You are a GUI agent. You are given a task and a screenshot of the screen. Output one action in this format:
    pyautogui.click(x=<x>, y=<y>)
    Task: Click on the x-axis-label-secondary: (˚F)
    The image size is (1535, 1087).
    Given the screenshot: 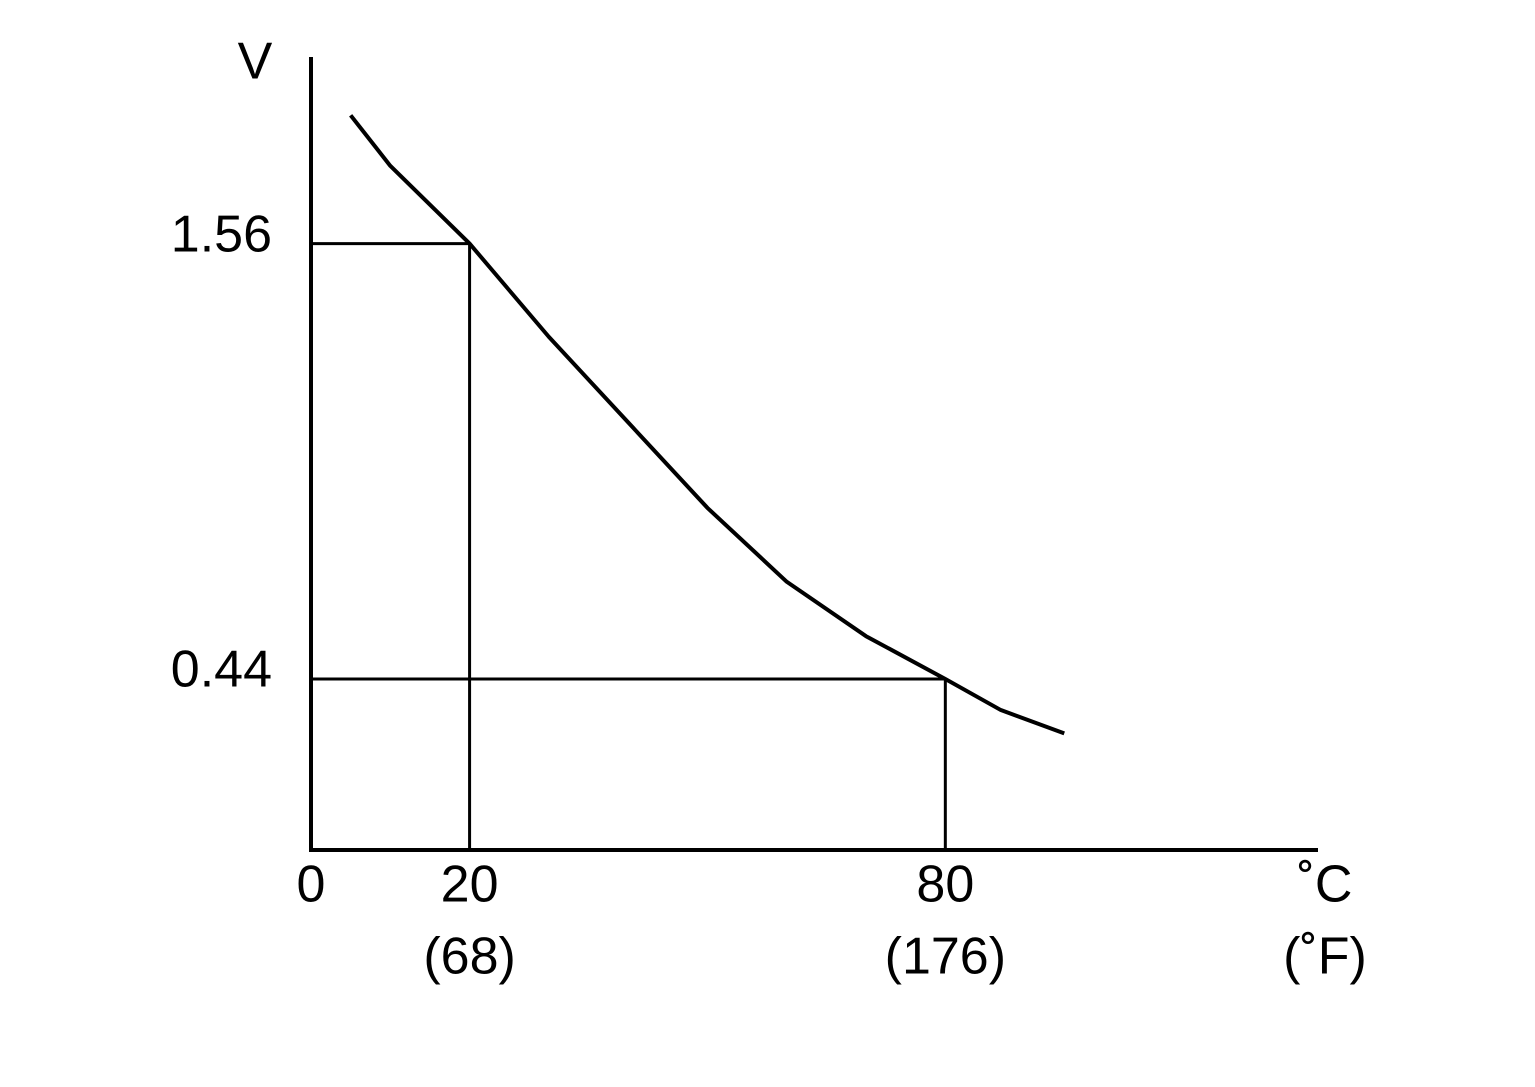 What is the action you would take?
    pyautogui.click(x=1325, y=957)
    